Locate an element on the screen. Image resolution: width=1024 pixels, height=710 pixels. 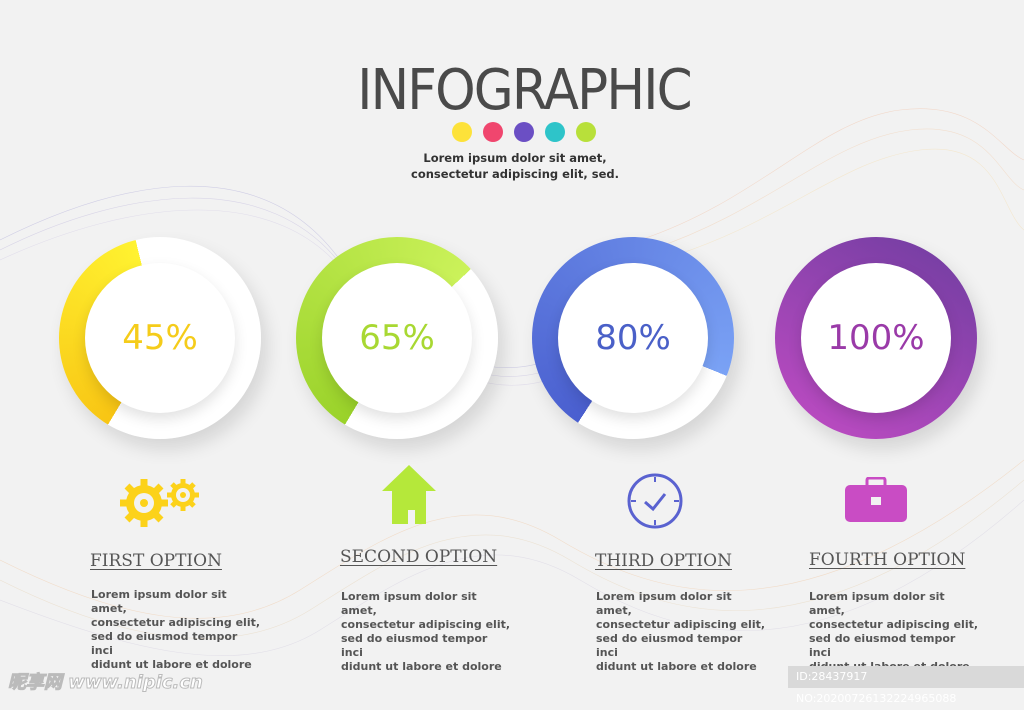
progress-ring-second: 65% is located at coordinates (397, 338).